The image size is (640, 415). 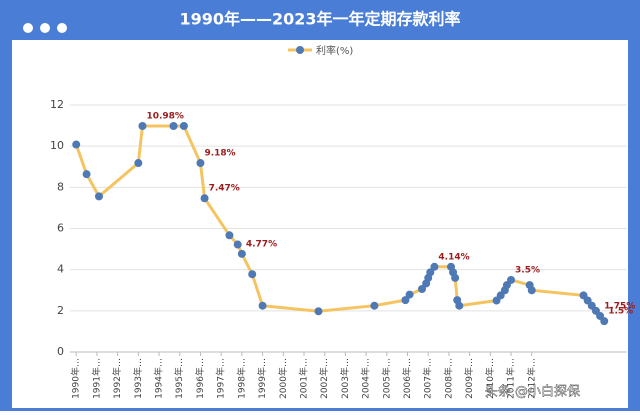 What do you see at coordinates (219, 154) in the screenshot?
I see `data-label: 9.18%` at bounding box center [219, 154].